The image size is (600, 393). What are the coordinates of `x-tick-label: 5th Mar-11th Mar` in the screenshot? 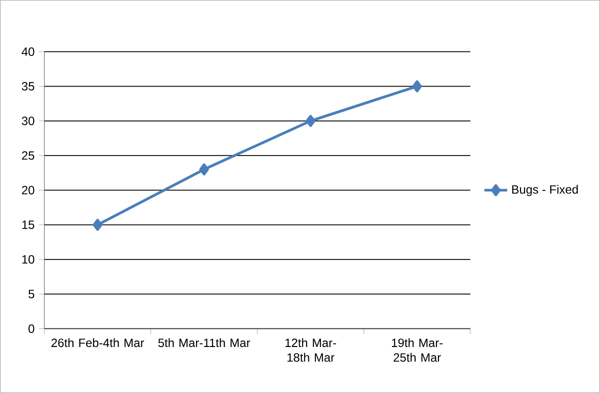 It's located at (204, 343).